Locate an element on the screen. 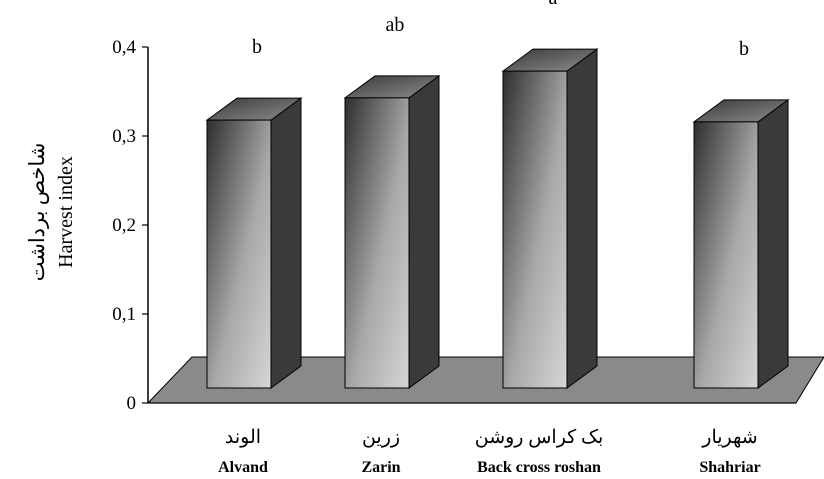 This screenshot has height=479, width=824. x-tick-label-fa: الوند is located at coordinates (243, 437).